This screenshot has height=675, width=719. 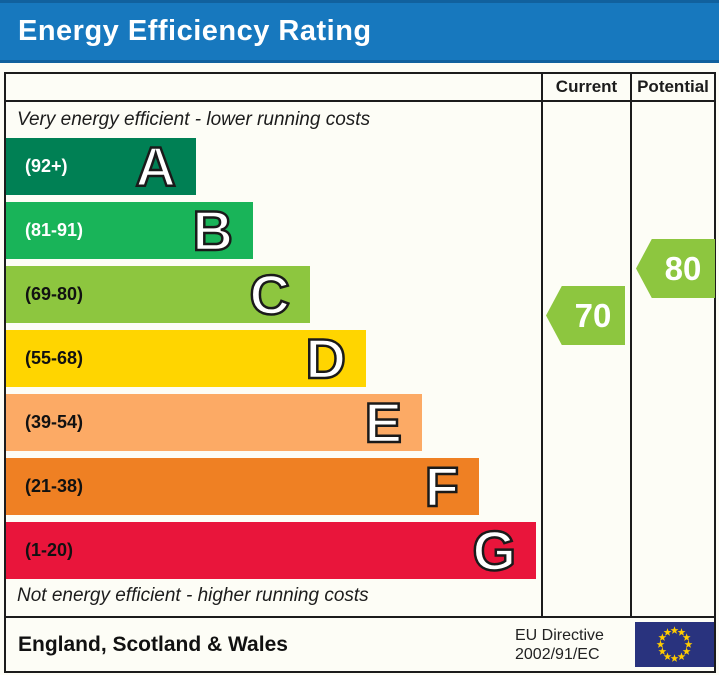 I want to click on band-f: (21-38) F, so click(x=242, y=487).